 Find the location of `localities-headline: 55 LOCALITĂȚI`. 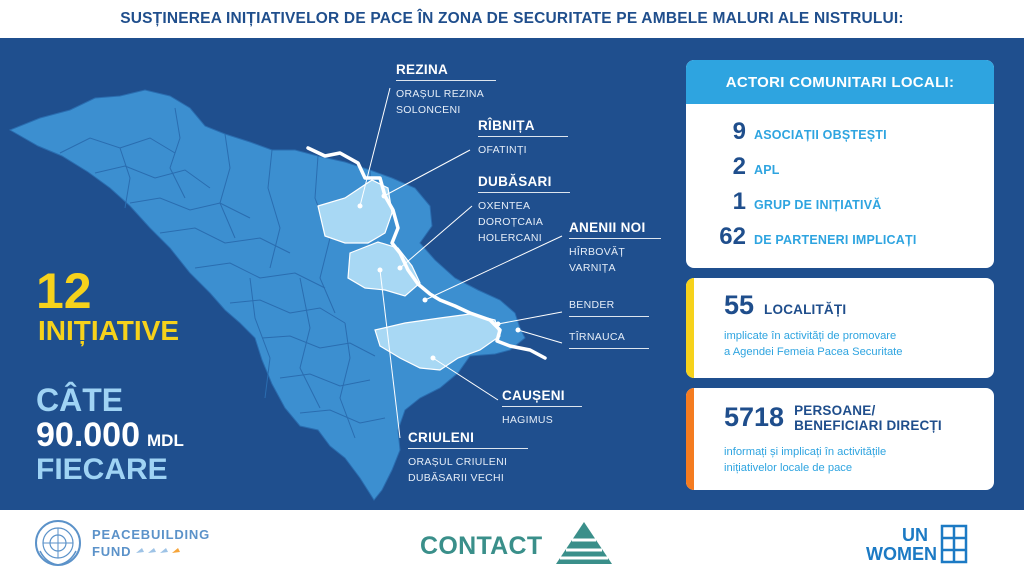

localities-headline: 55 LOCALITĂȚI is located at coordinates (785, 305).